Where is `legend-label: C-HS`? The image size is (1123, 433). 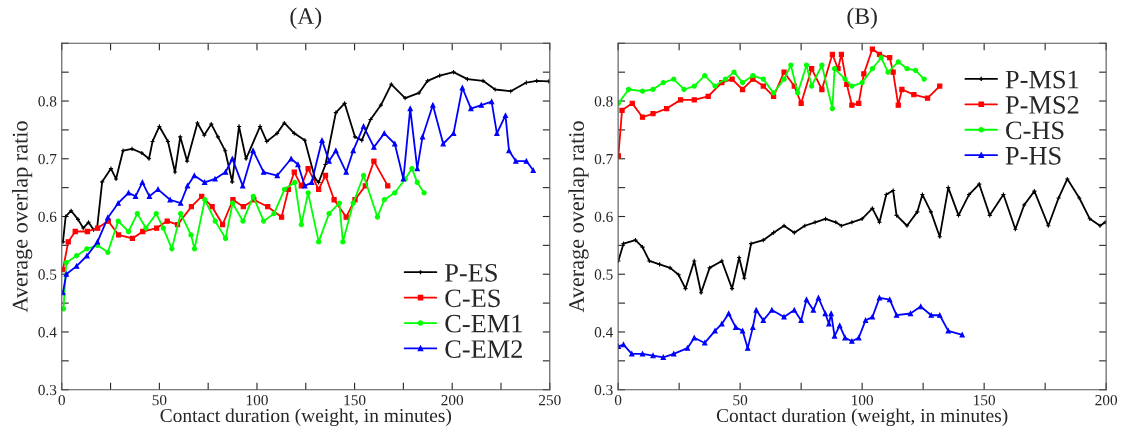 legend-label: C-HS is located at coordinates (1035, 130).